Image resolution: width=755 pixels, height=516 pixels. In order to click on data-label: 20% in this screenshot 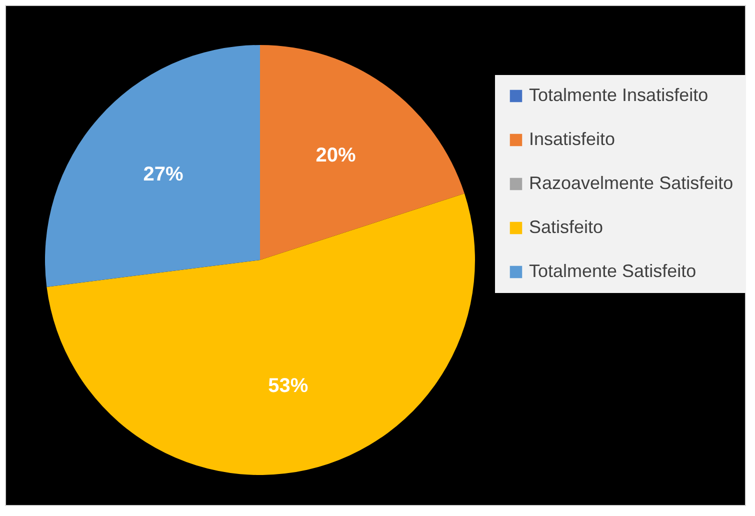, I will do `click(336, 155)`.